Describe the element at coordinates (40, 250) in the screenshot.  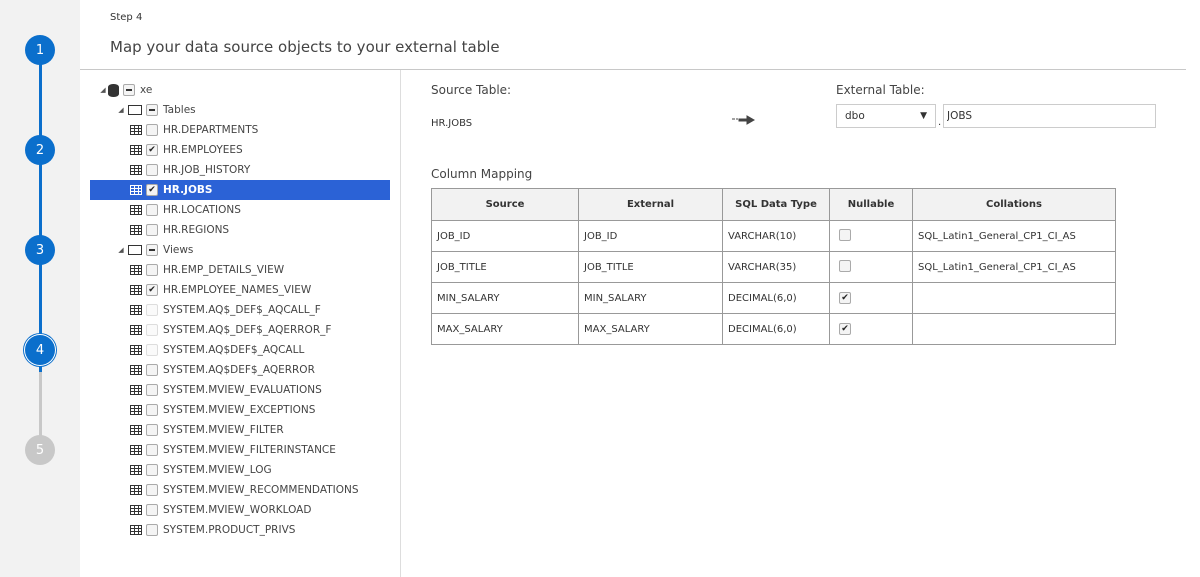
I see `step-3: 3` at that location.